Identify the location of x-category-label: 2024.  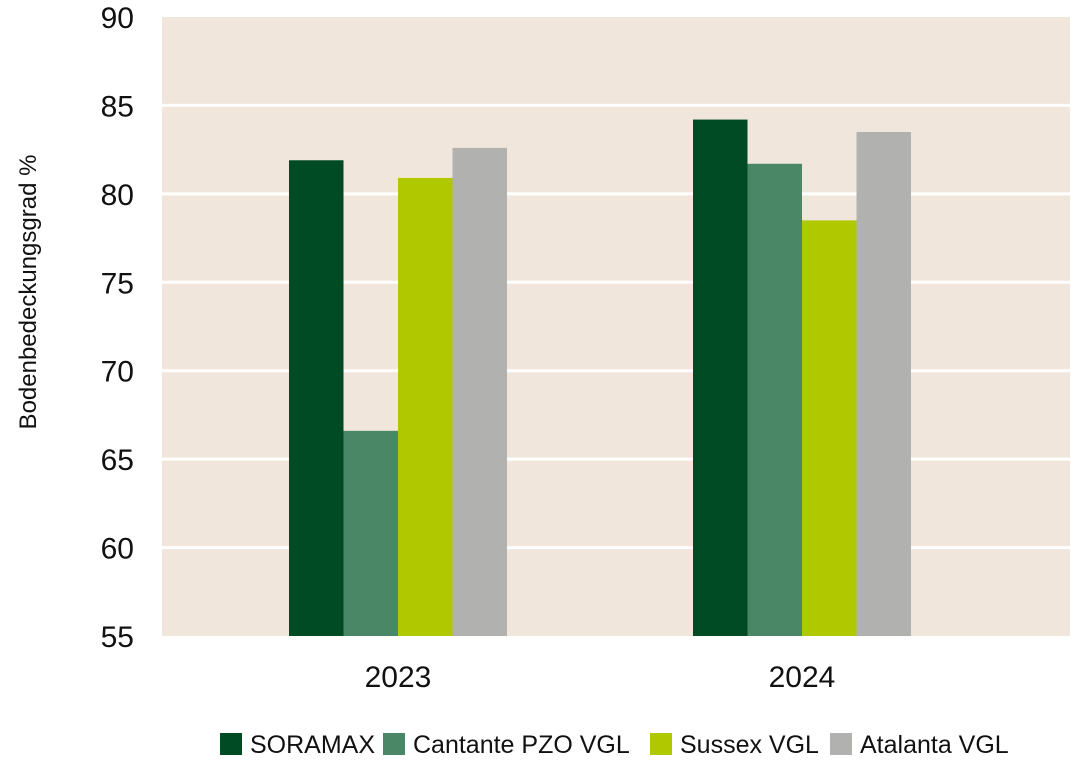
(802, 677).